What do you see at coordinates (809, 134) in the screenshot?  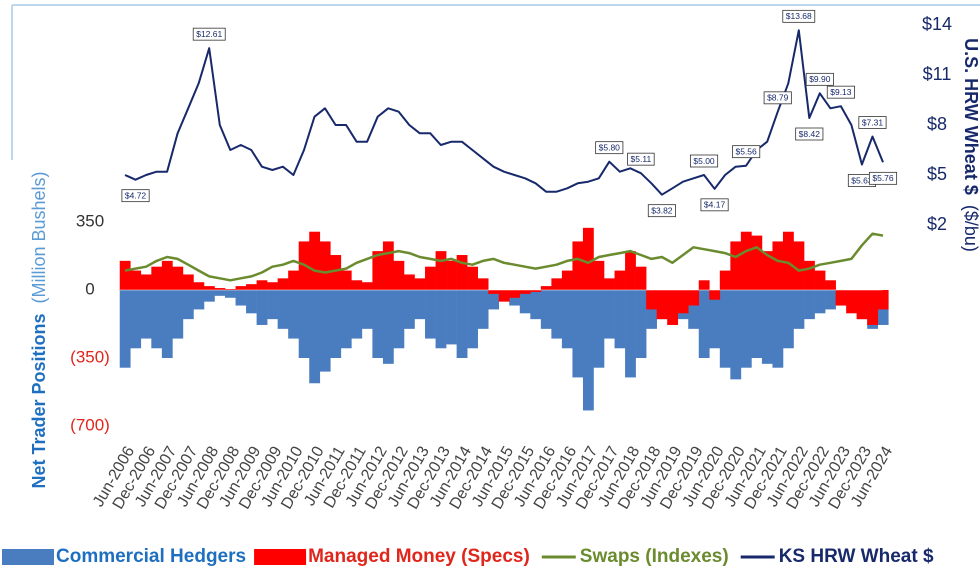 I see `price-label: $8.42` at bounding box center [809, 134].